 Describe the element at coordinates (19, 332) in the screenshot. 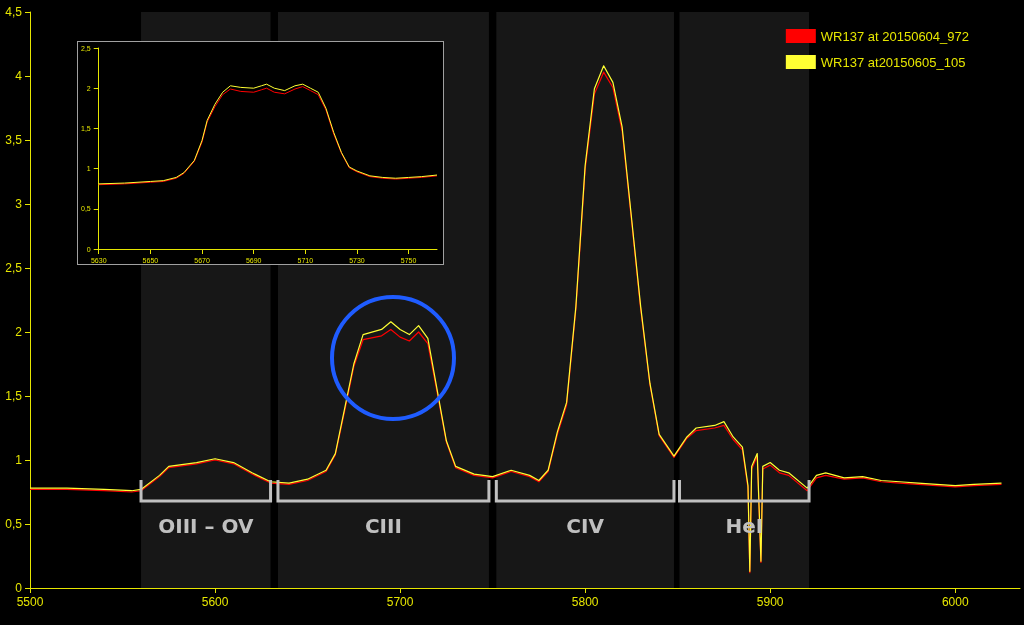

I see `y-tick-label: 2` at that location.